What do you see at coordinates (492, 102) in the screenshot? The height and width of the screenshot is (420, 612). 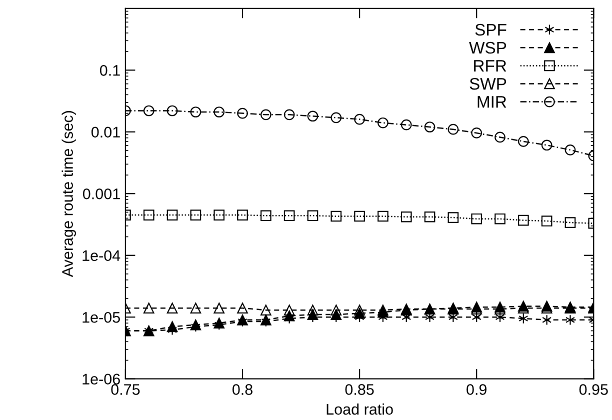 I see `legend-label: MIR` at bounding box center [492, 102].